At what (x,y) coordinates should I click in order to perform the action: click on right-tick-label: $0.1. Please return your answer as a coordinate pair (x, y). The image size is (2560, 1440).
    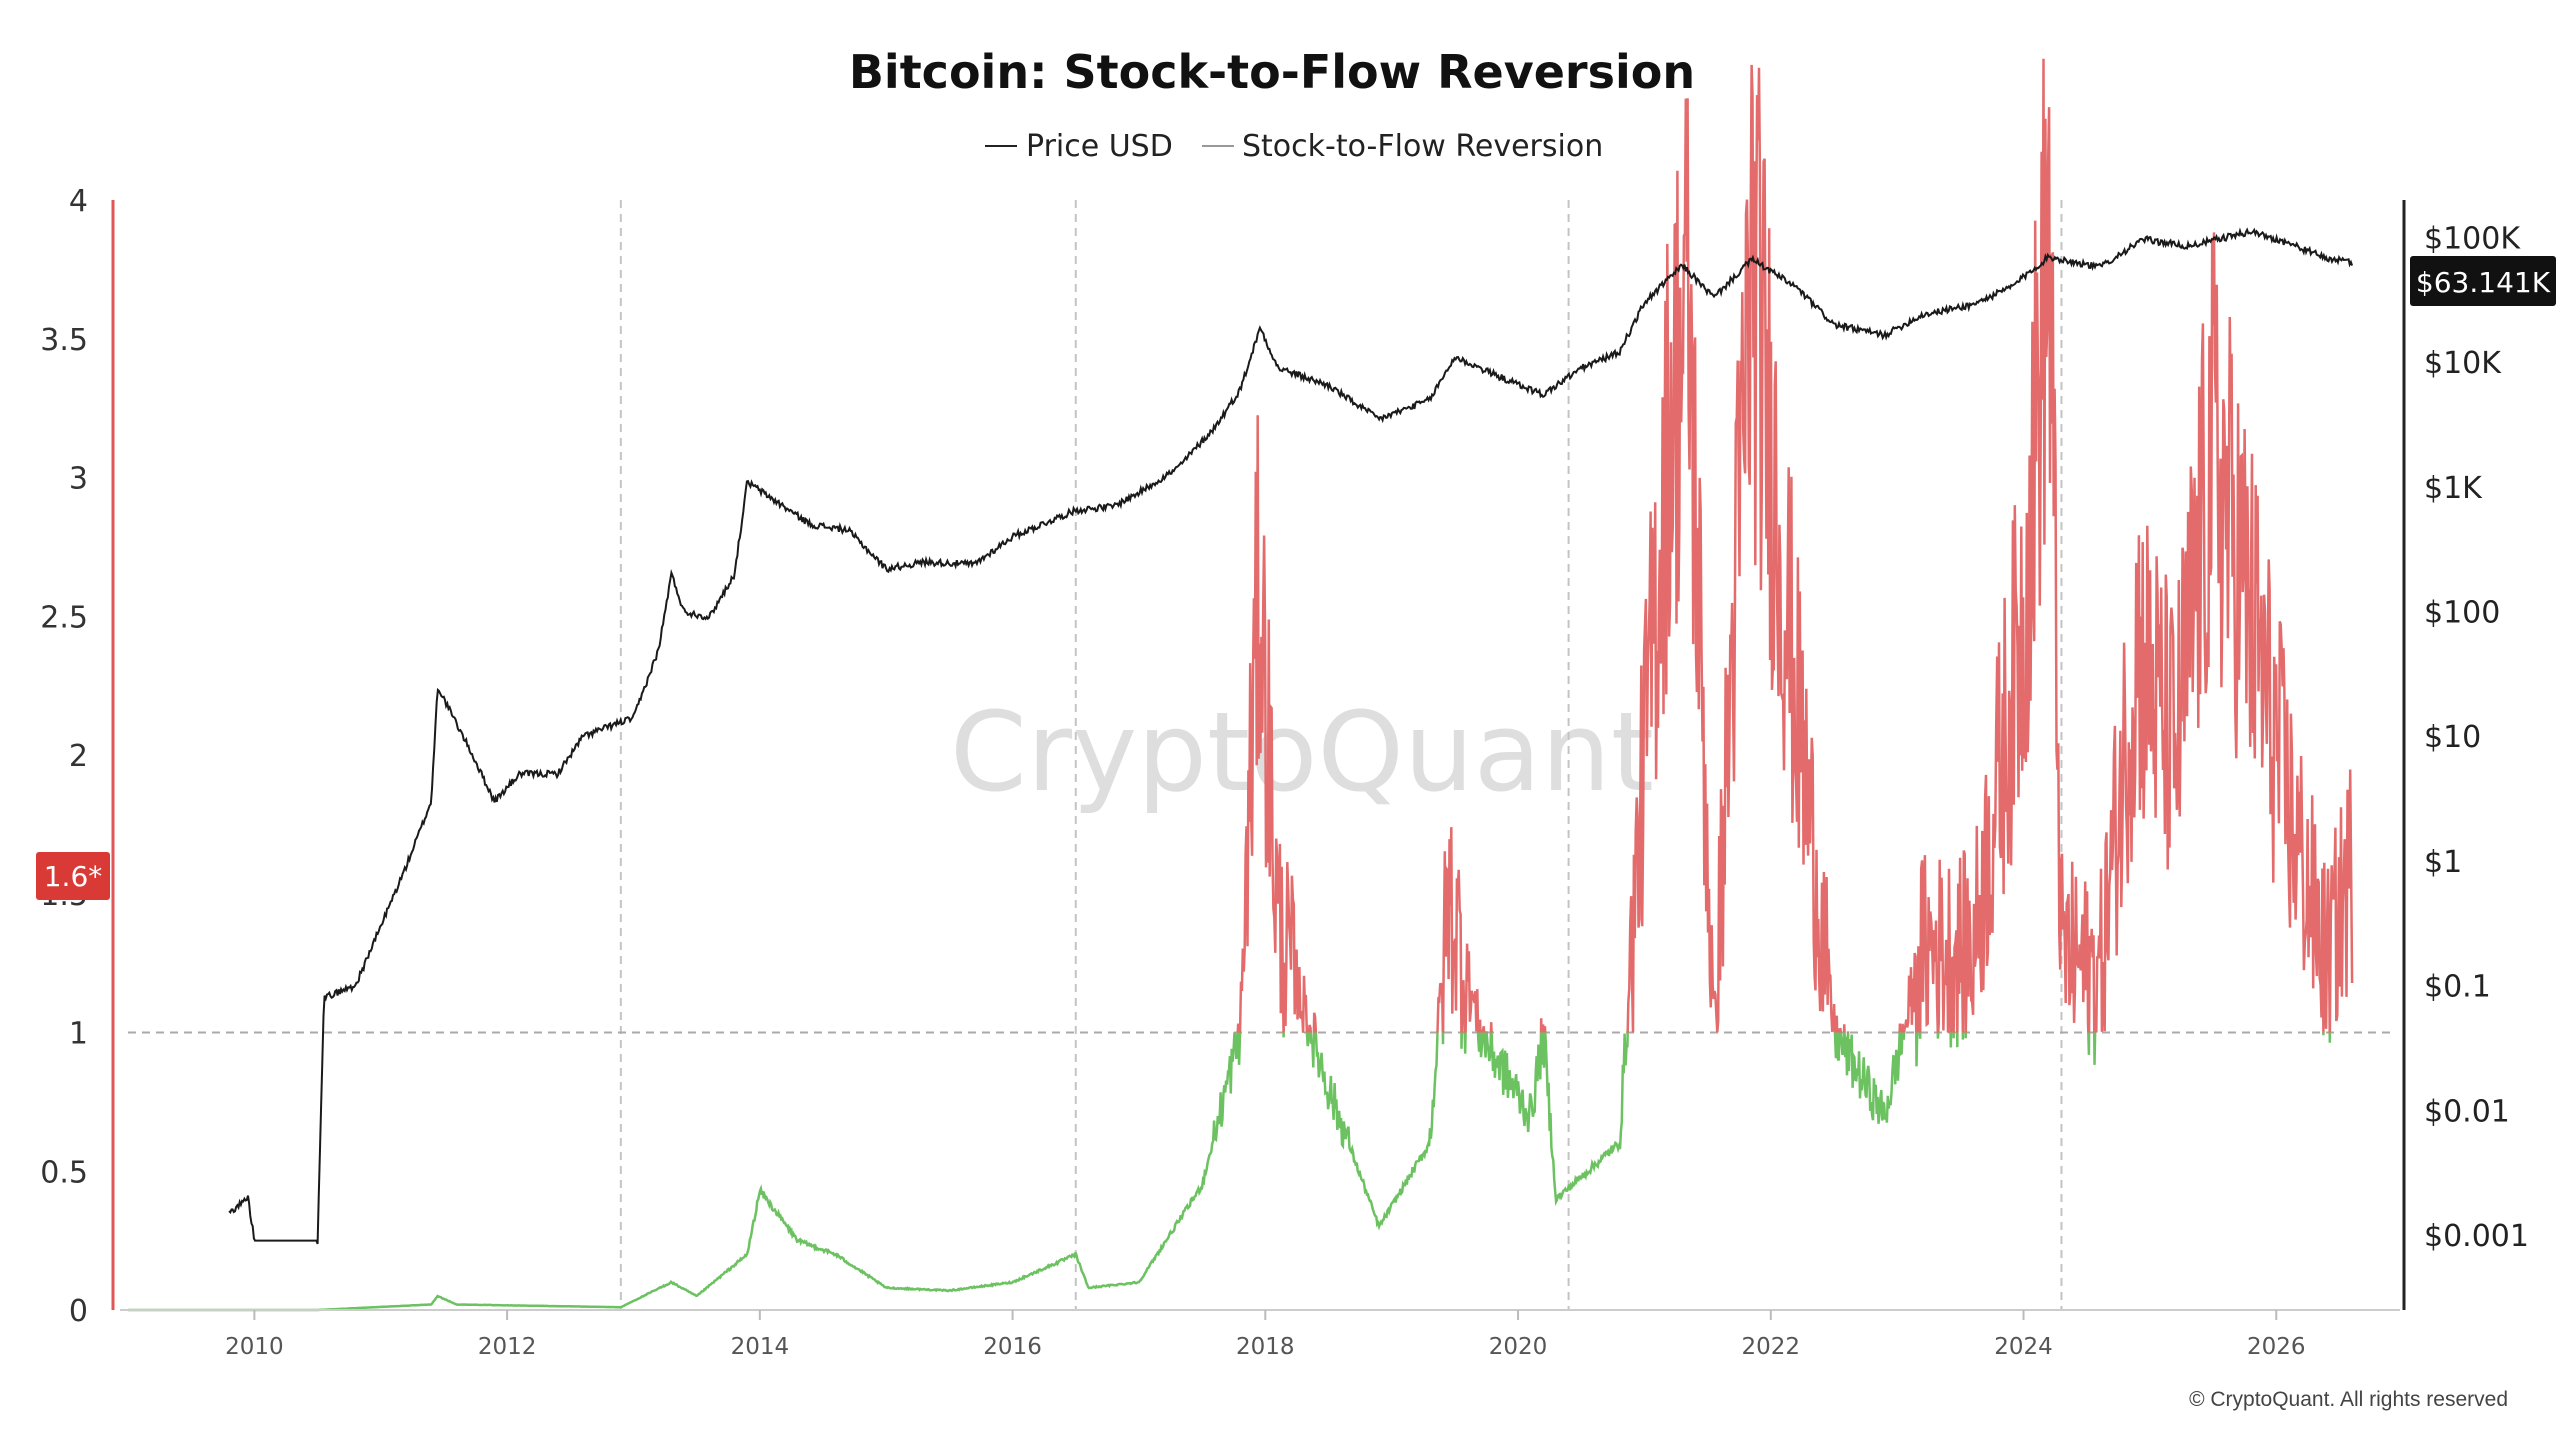
    Looking at the image, I should click on (2457, 987).